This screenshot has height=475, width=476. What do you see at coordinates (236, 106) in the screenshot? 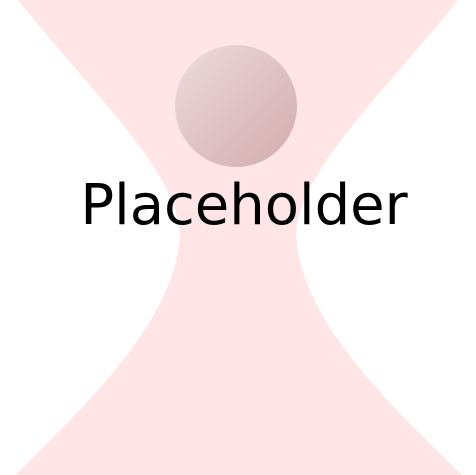
I see `silhouette-head` at bounding box center [236, 106].